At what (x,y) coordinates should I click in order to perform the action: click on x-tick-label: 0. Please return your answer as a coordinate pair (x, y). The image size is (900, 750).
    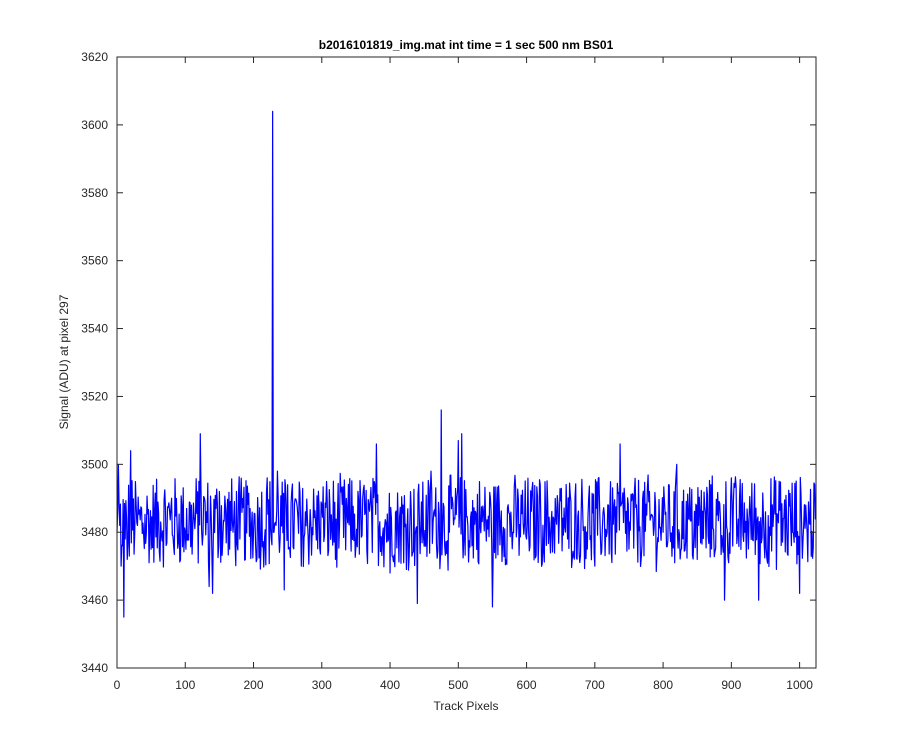
    Looking at the image, I should click on (117, 685).